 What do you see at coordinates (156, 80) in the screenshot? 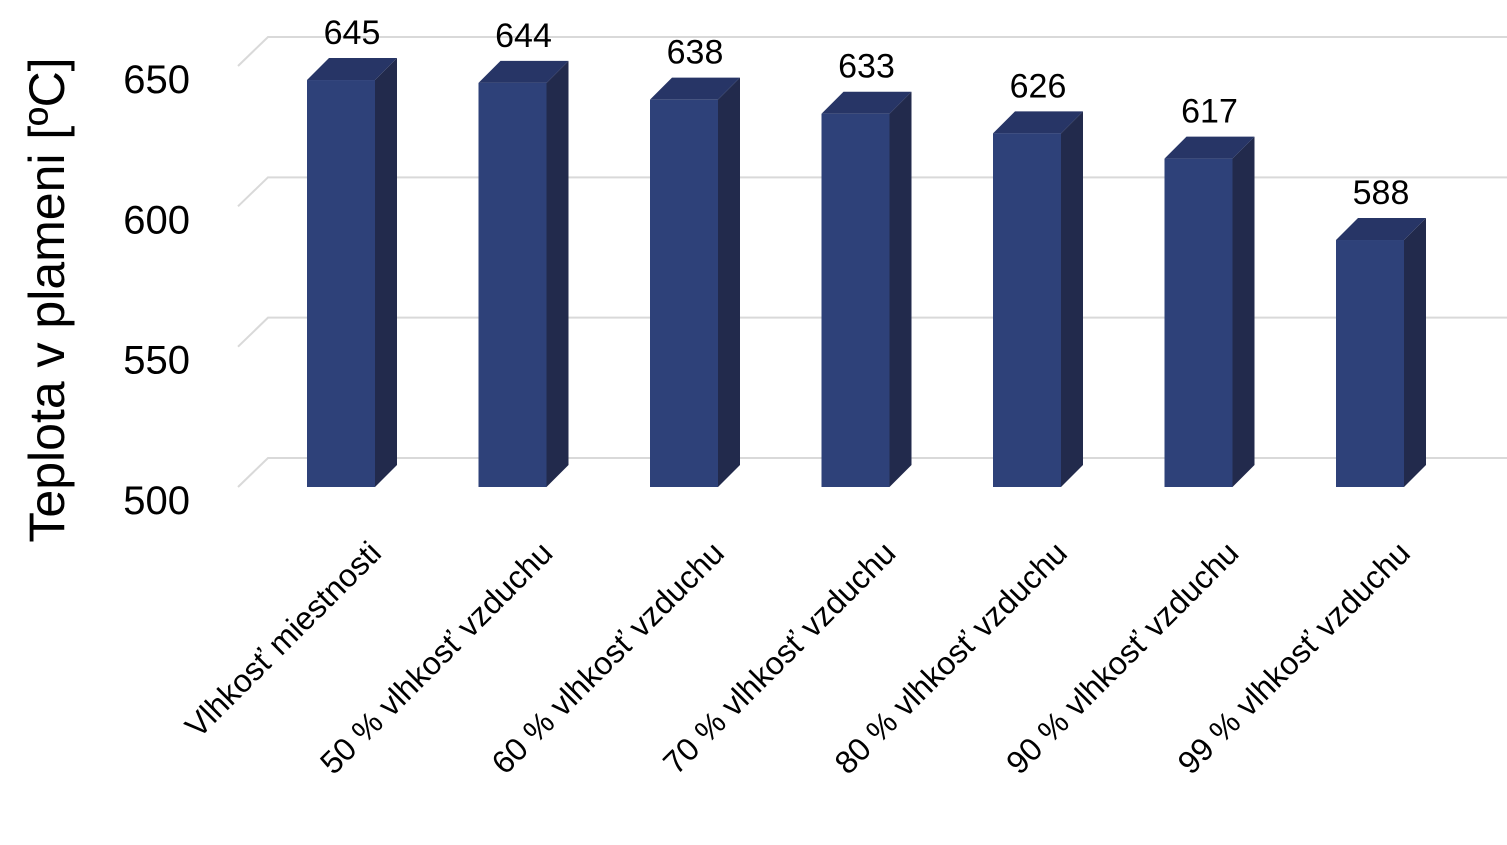
I see `y-tick-label: 650` at bounding box center [156, 80].